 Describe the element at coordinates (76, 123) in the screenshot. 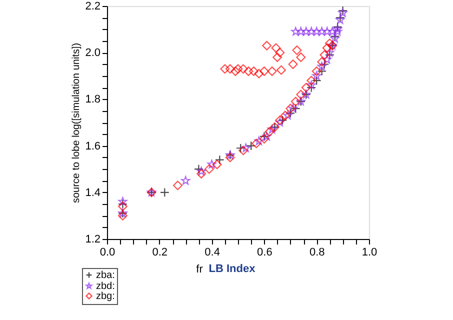

I see `y-axis-title: source to lobe log([simulation units])` at that location.